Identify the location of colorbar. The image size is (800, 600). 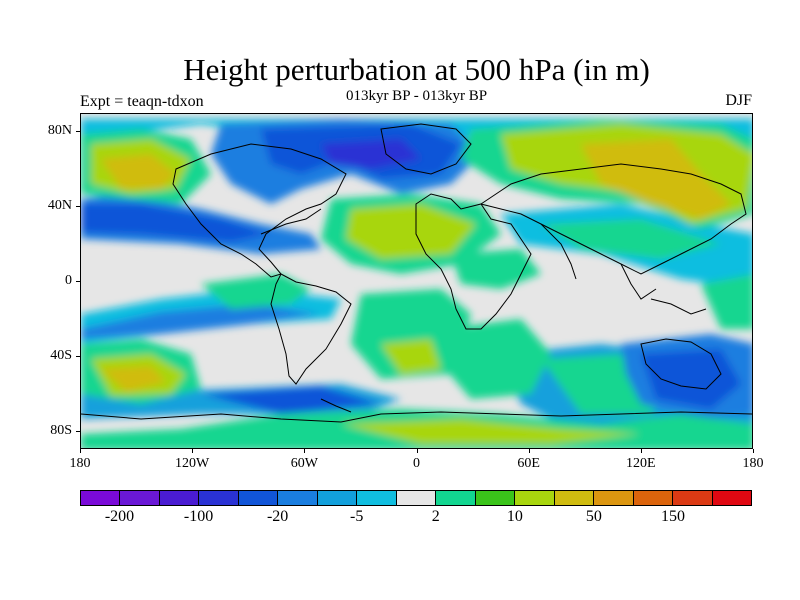
(416, 498).